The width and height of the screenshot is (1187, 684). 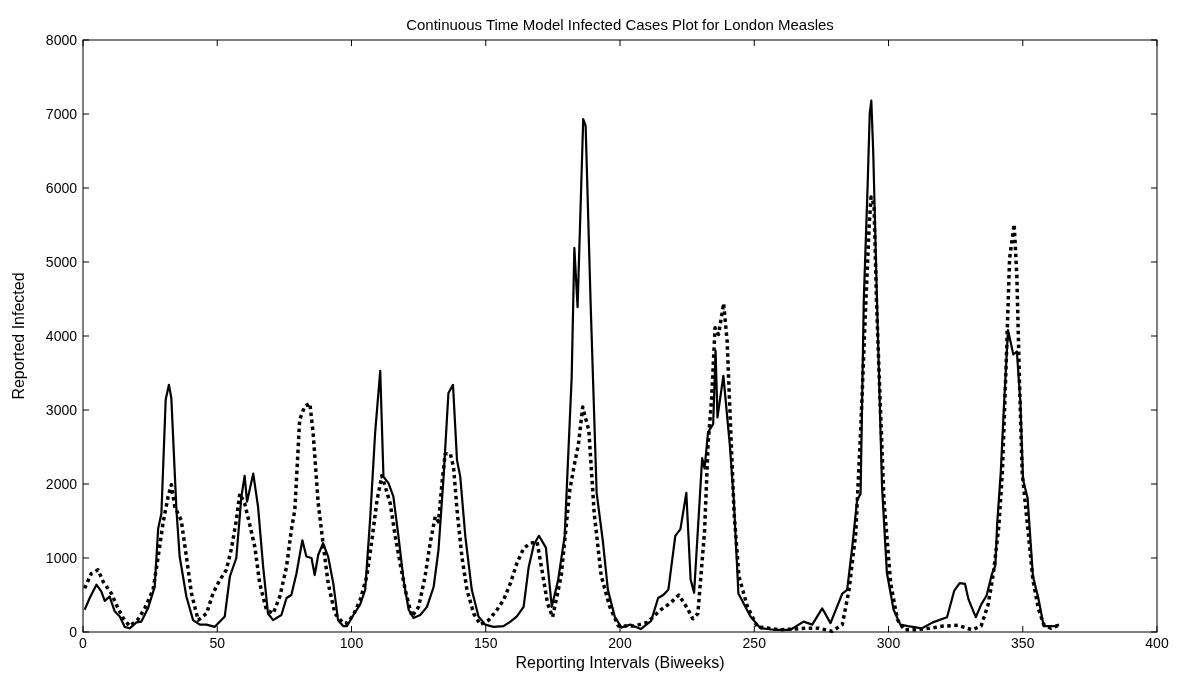 I want to click on y-tick-label: 5000, so click(x=61, y=262).